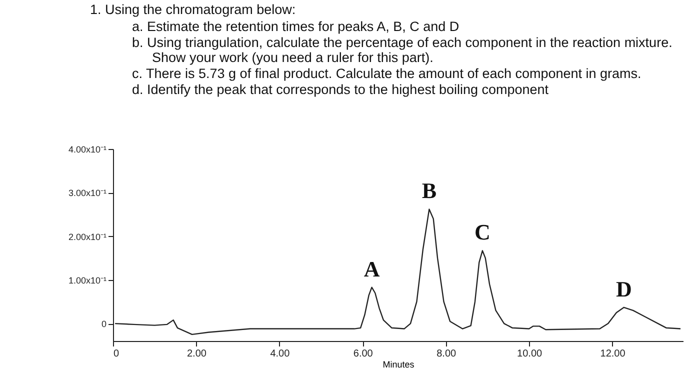  I want to click on y-tick-label: 2.00x10⁻¹, so click(87, 237).